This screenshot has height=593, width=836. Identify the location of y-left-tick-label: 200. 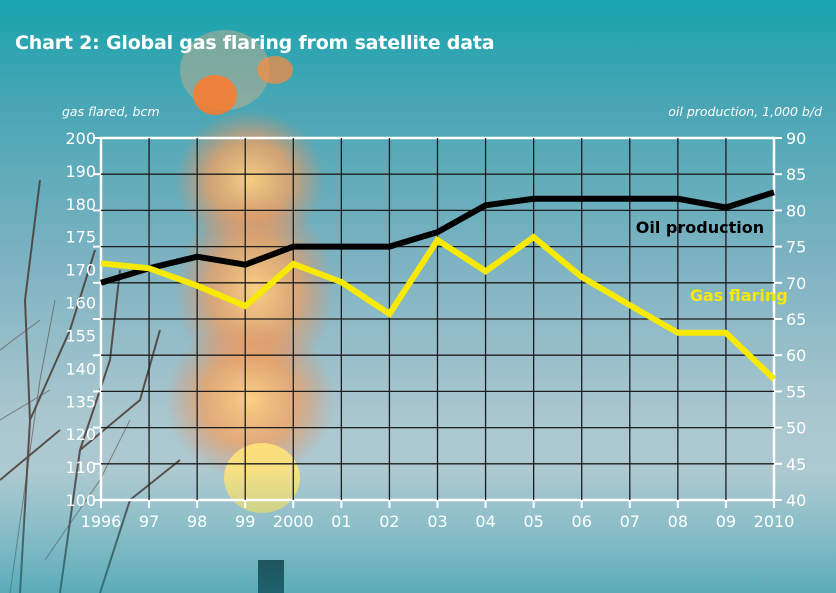
(80, 138).